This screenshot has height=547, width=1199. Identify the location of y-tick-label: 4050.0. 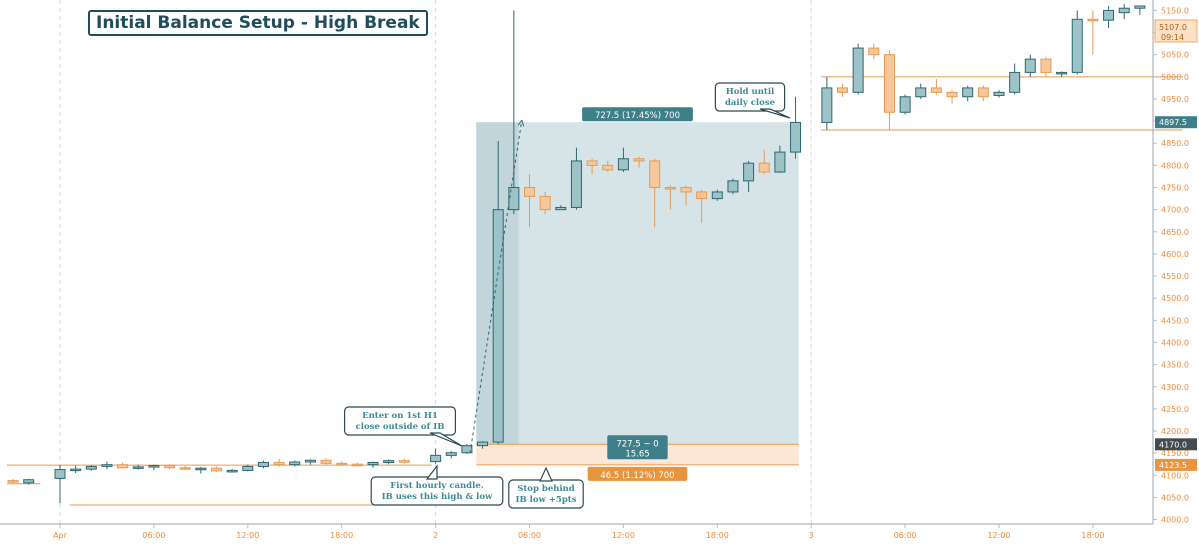
(1175, 497).